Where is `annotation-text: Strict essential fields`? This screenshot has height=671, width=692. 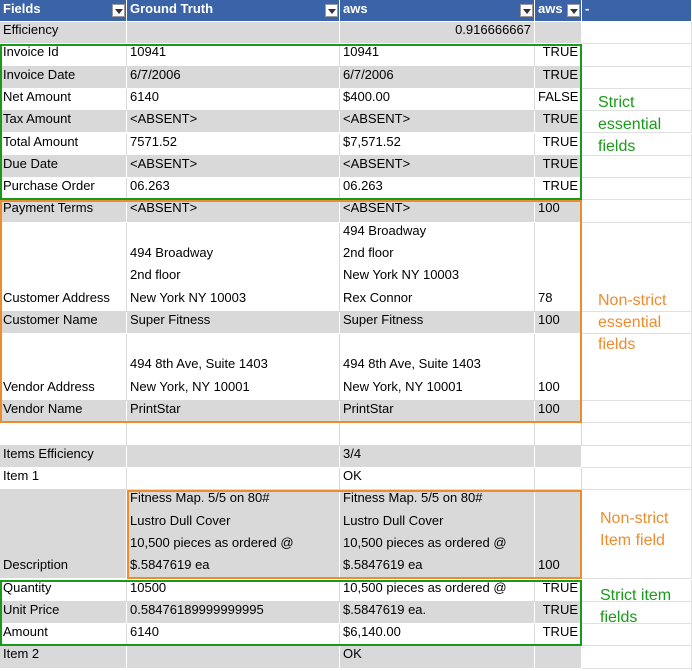 annotation-text: Strict essential fields is located at coordinates (630, 124).